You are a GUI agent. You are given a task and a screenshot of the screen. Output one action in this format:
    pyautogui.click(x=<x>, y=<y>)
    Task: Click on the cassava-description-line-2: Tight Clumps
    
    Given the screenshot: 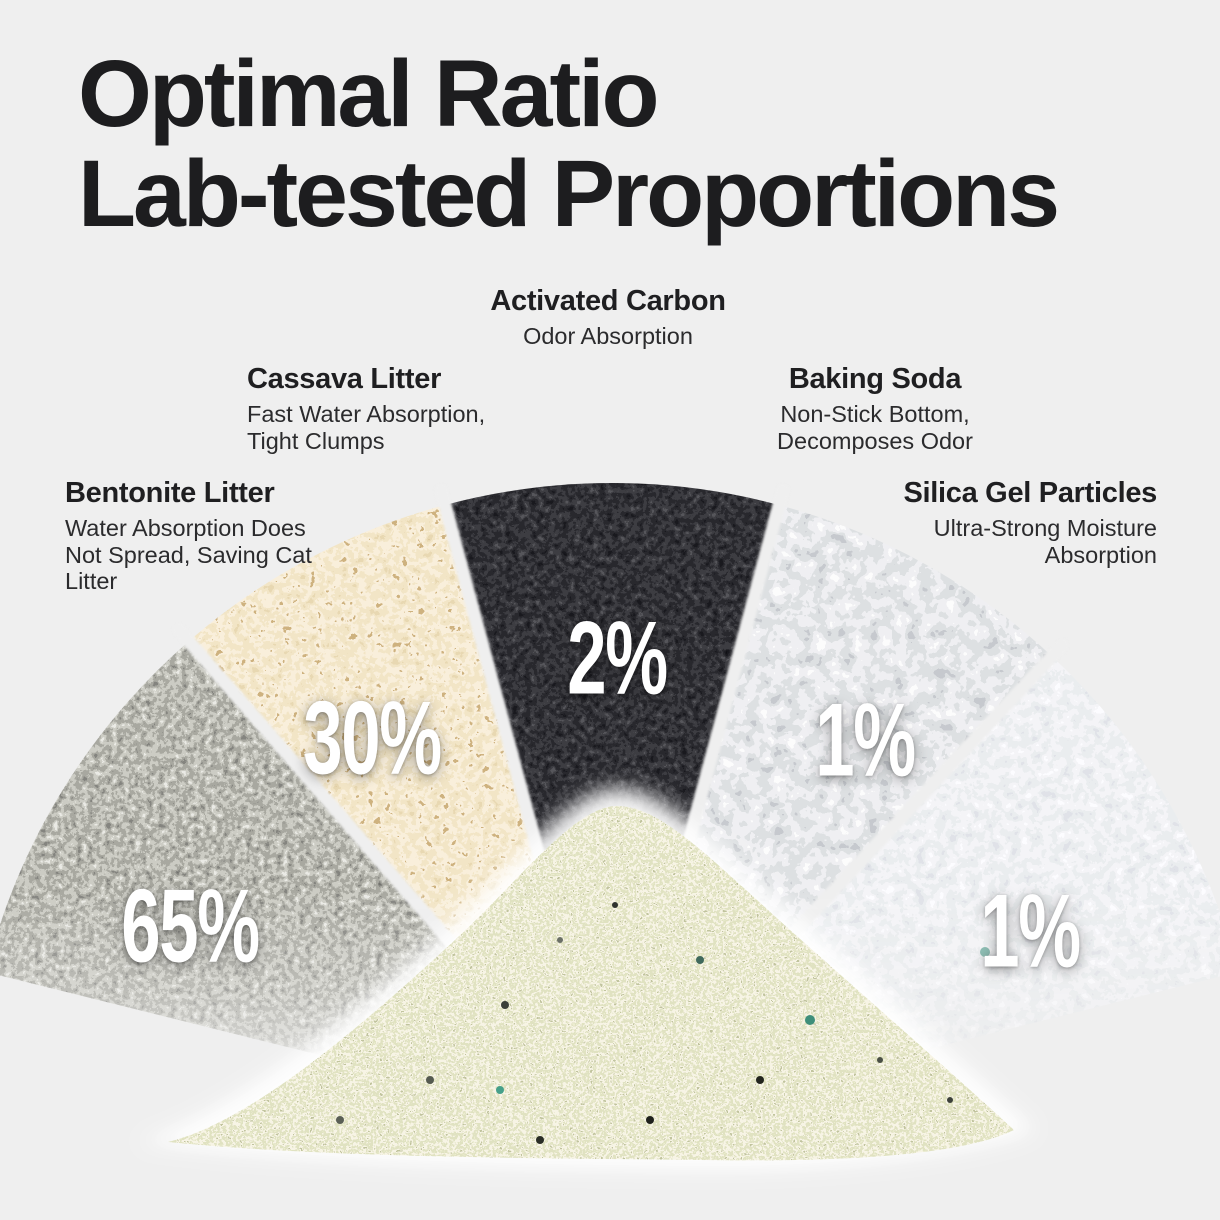 What is the action you would take?
    pyautogui.click(x=316, y=440)
    